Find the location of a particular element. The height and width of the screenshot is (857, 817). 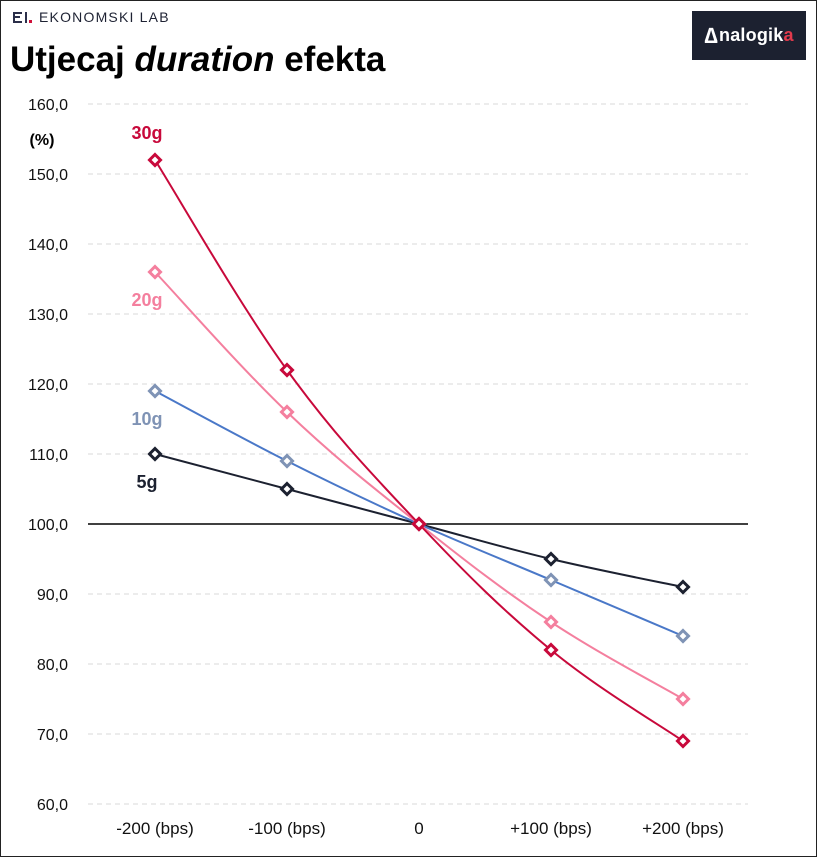

y-tick-label: 130,0 is located at coordinates (48, 315).